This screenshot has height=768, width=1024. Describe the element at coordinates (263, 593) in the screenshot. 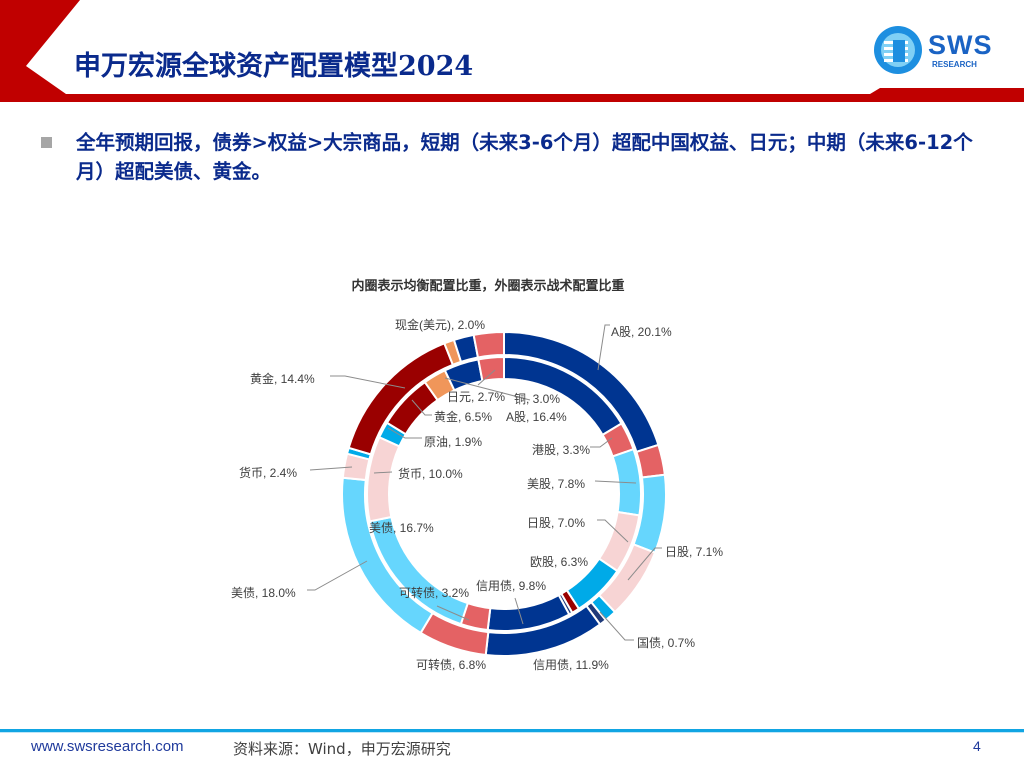

I see `outer-label-us-treasury: 美债, 18.0%` at that location.